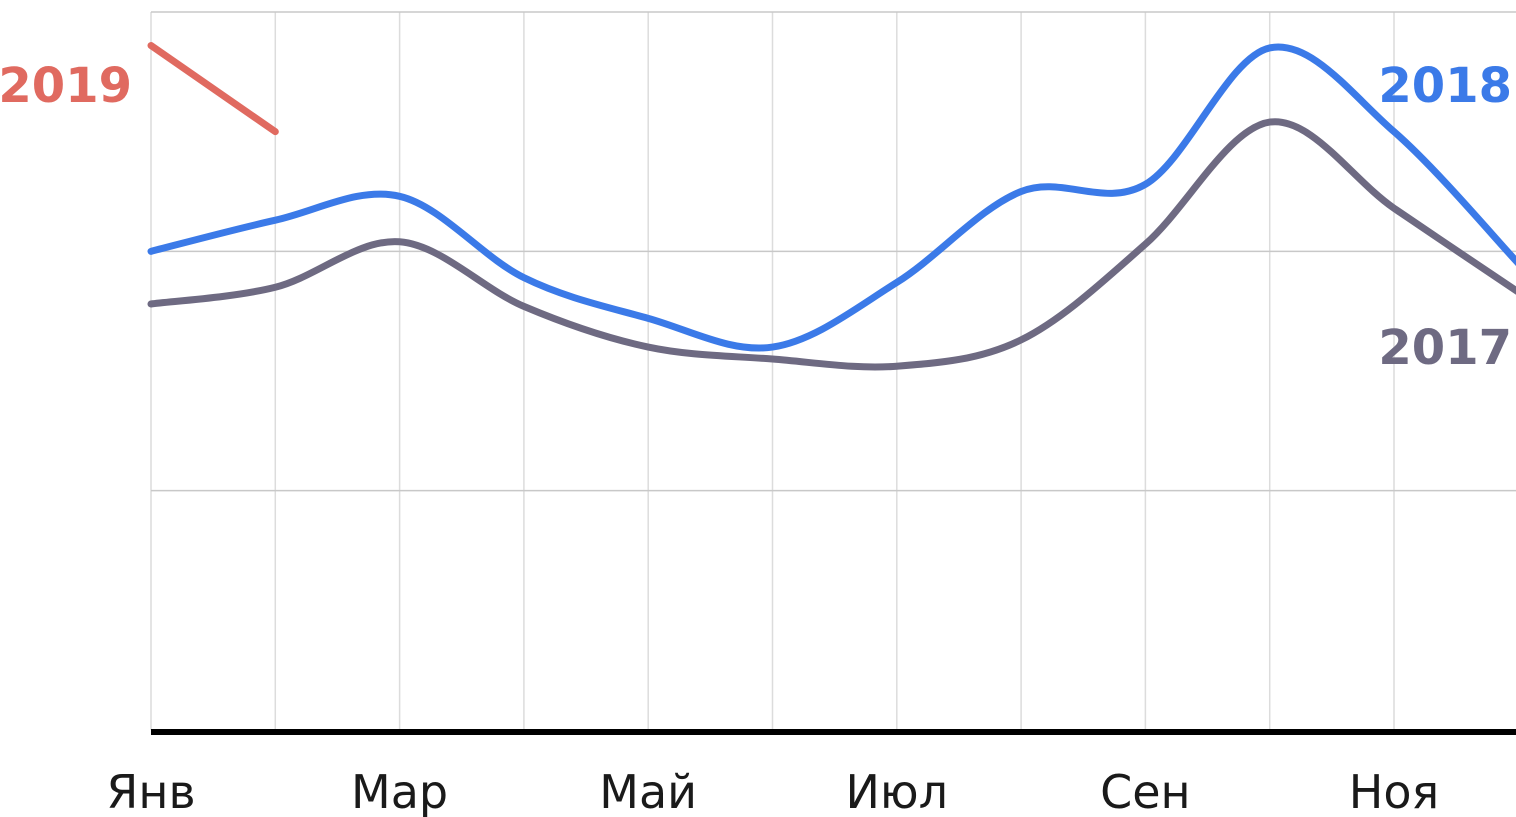 This screenshot has height=817, width=1516. What do you see at coordinates (150, 791) in the screenshot?
I see `x-tick-label: Янв` at bounding box center [150, 791].